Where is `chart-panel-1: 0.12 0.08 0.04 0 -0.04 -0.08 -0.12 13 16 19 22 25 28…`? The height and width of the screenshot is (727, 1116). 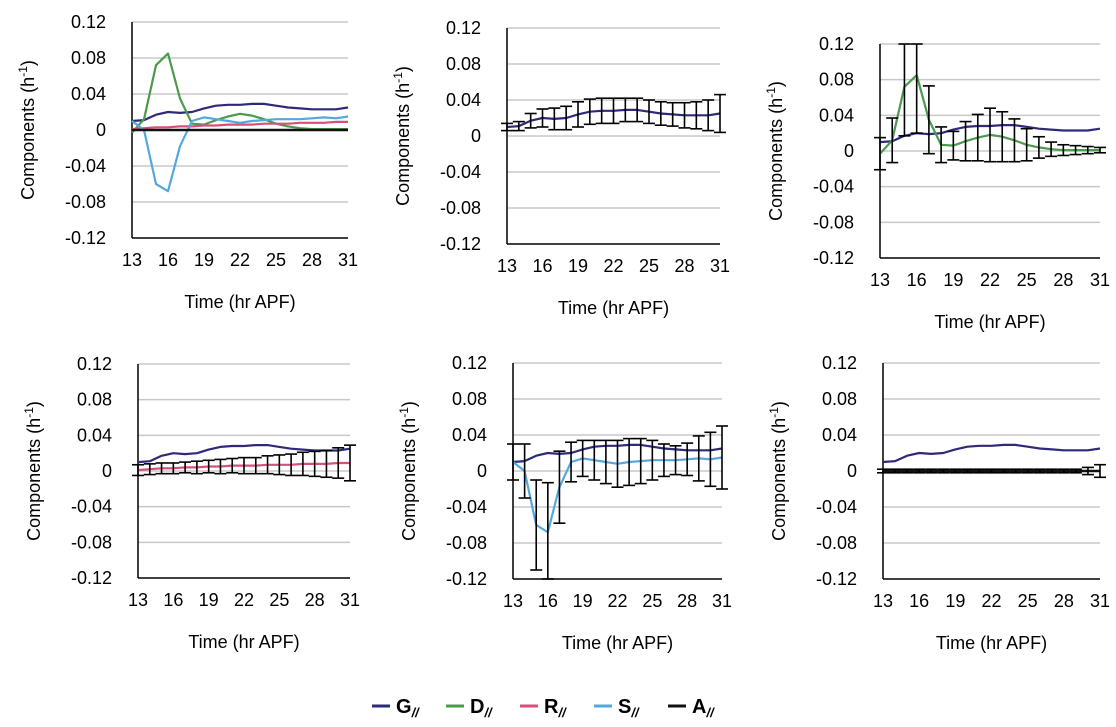 chart-panel-1: 0.12 0.08 0.04 0 -0.04 -0.08 -0.12 13 16 19 22 25 28… is located at coordinates (187, 162).